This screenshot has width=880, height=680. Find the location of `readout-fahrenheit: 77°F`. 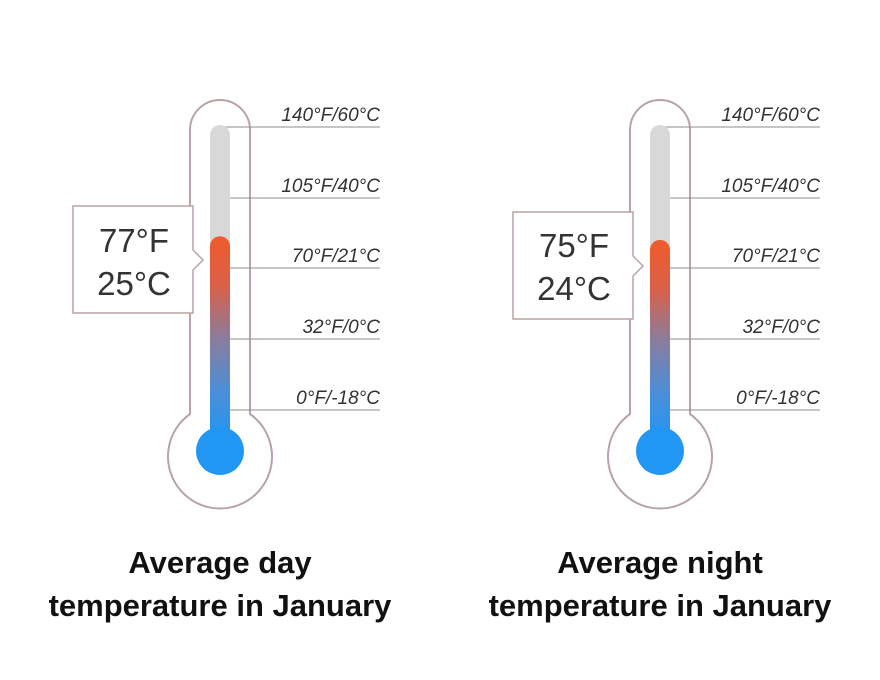

readout-fahrenheit: 77°F is located at coordinates (134, 240).